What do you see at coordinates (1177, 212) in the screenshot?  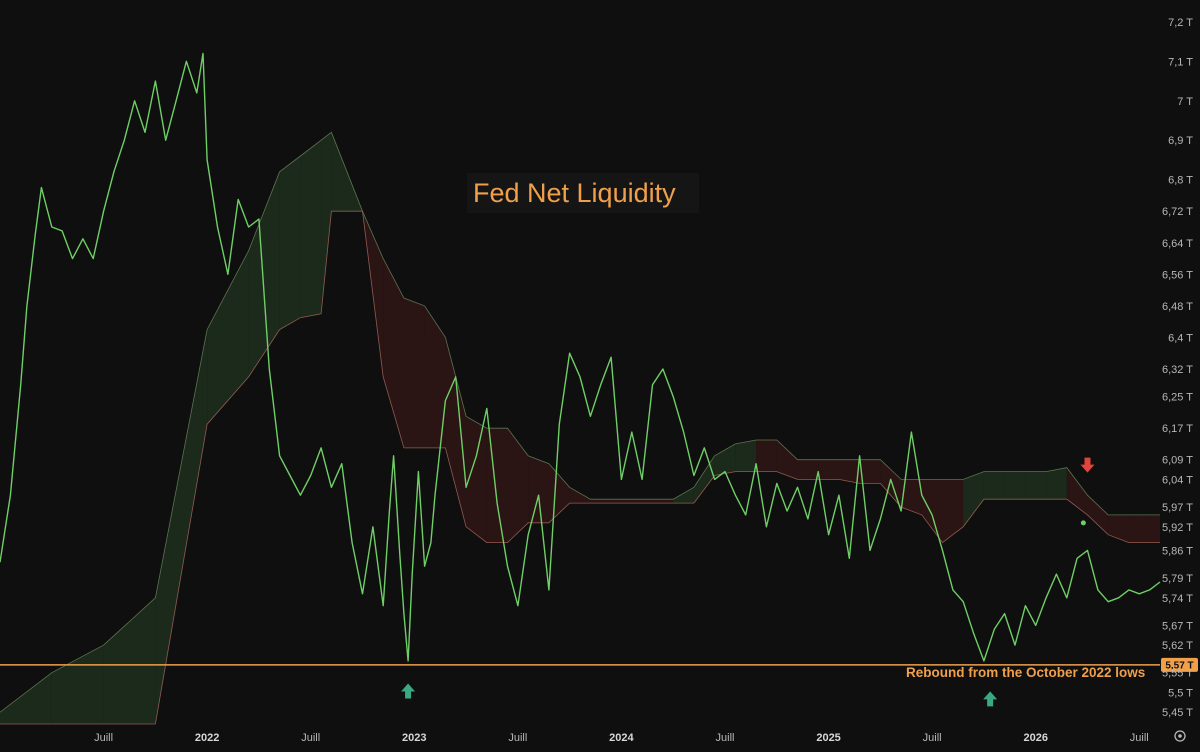 I see `y-tick-label: 6,72 T` at bounding box center [1177, 212].